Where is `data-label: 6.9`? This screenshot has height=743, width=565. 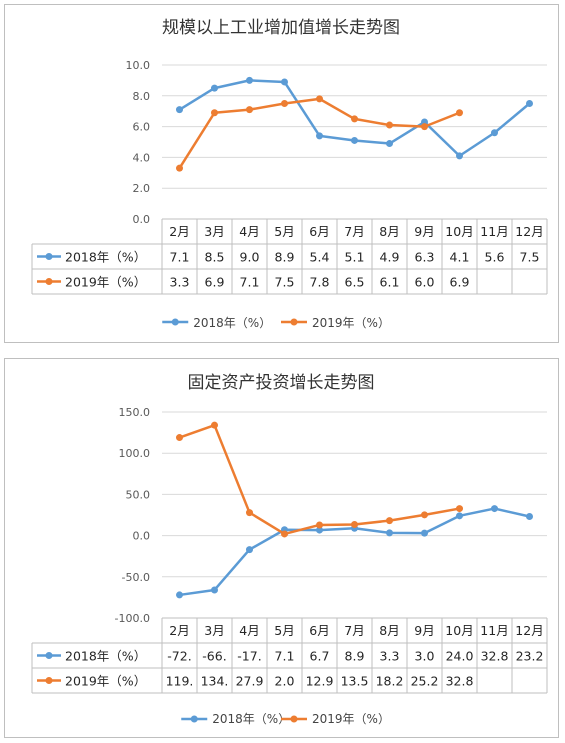 data-label: 6.9 is located at coordinates (460, 282).